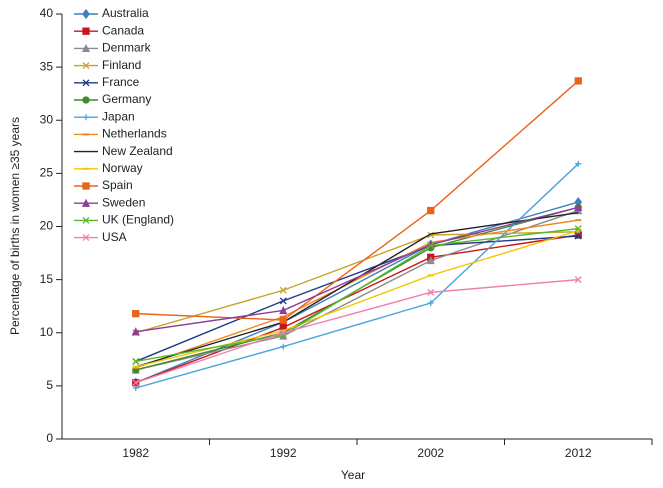  I want to click on legend-label: Netherlands, so click(134, 134).